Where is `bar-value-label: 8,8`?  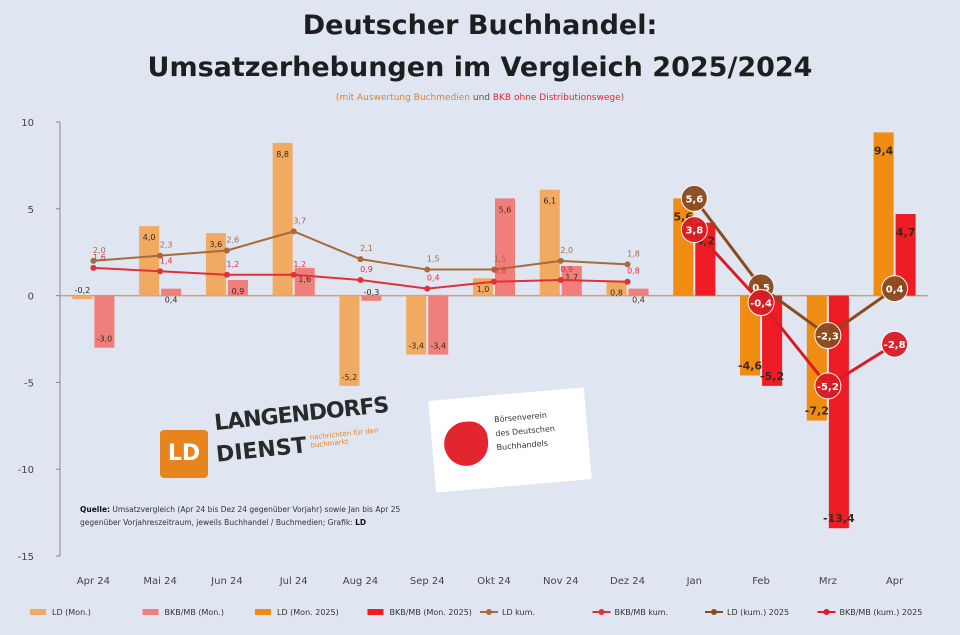 bar-value-label: 8,8 is located at coordinates (282, 154).